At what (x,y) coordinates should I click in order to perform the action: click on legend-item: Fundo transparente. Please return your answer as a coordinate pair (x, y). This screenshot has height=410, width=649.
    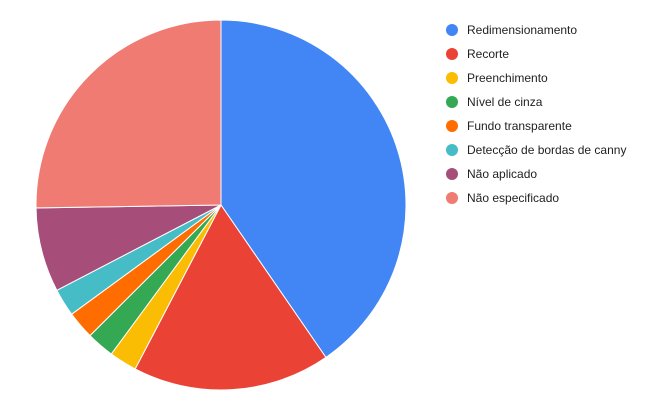
    Looking at the image, I should click on (536, 126).